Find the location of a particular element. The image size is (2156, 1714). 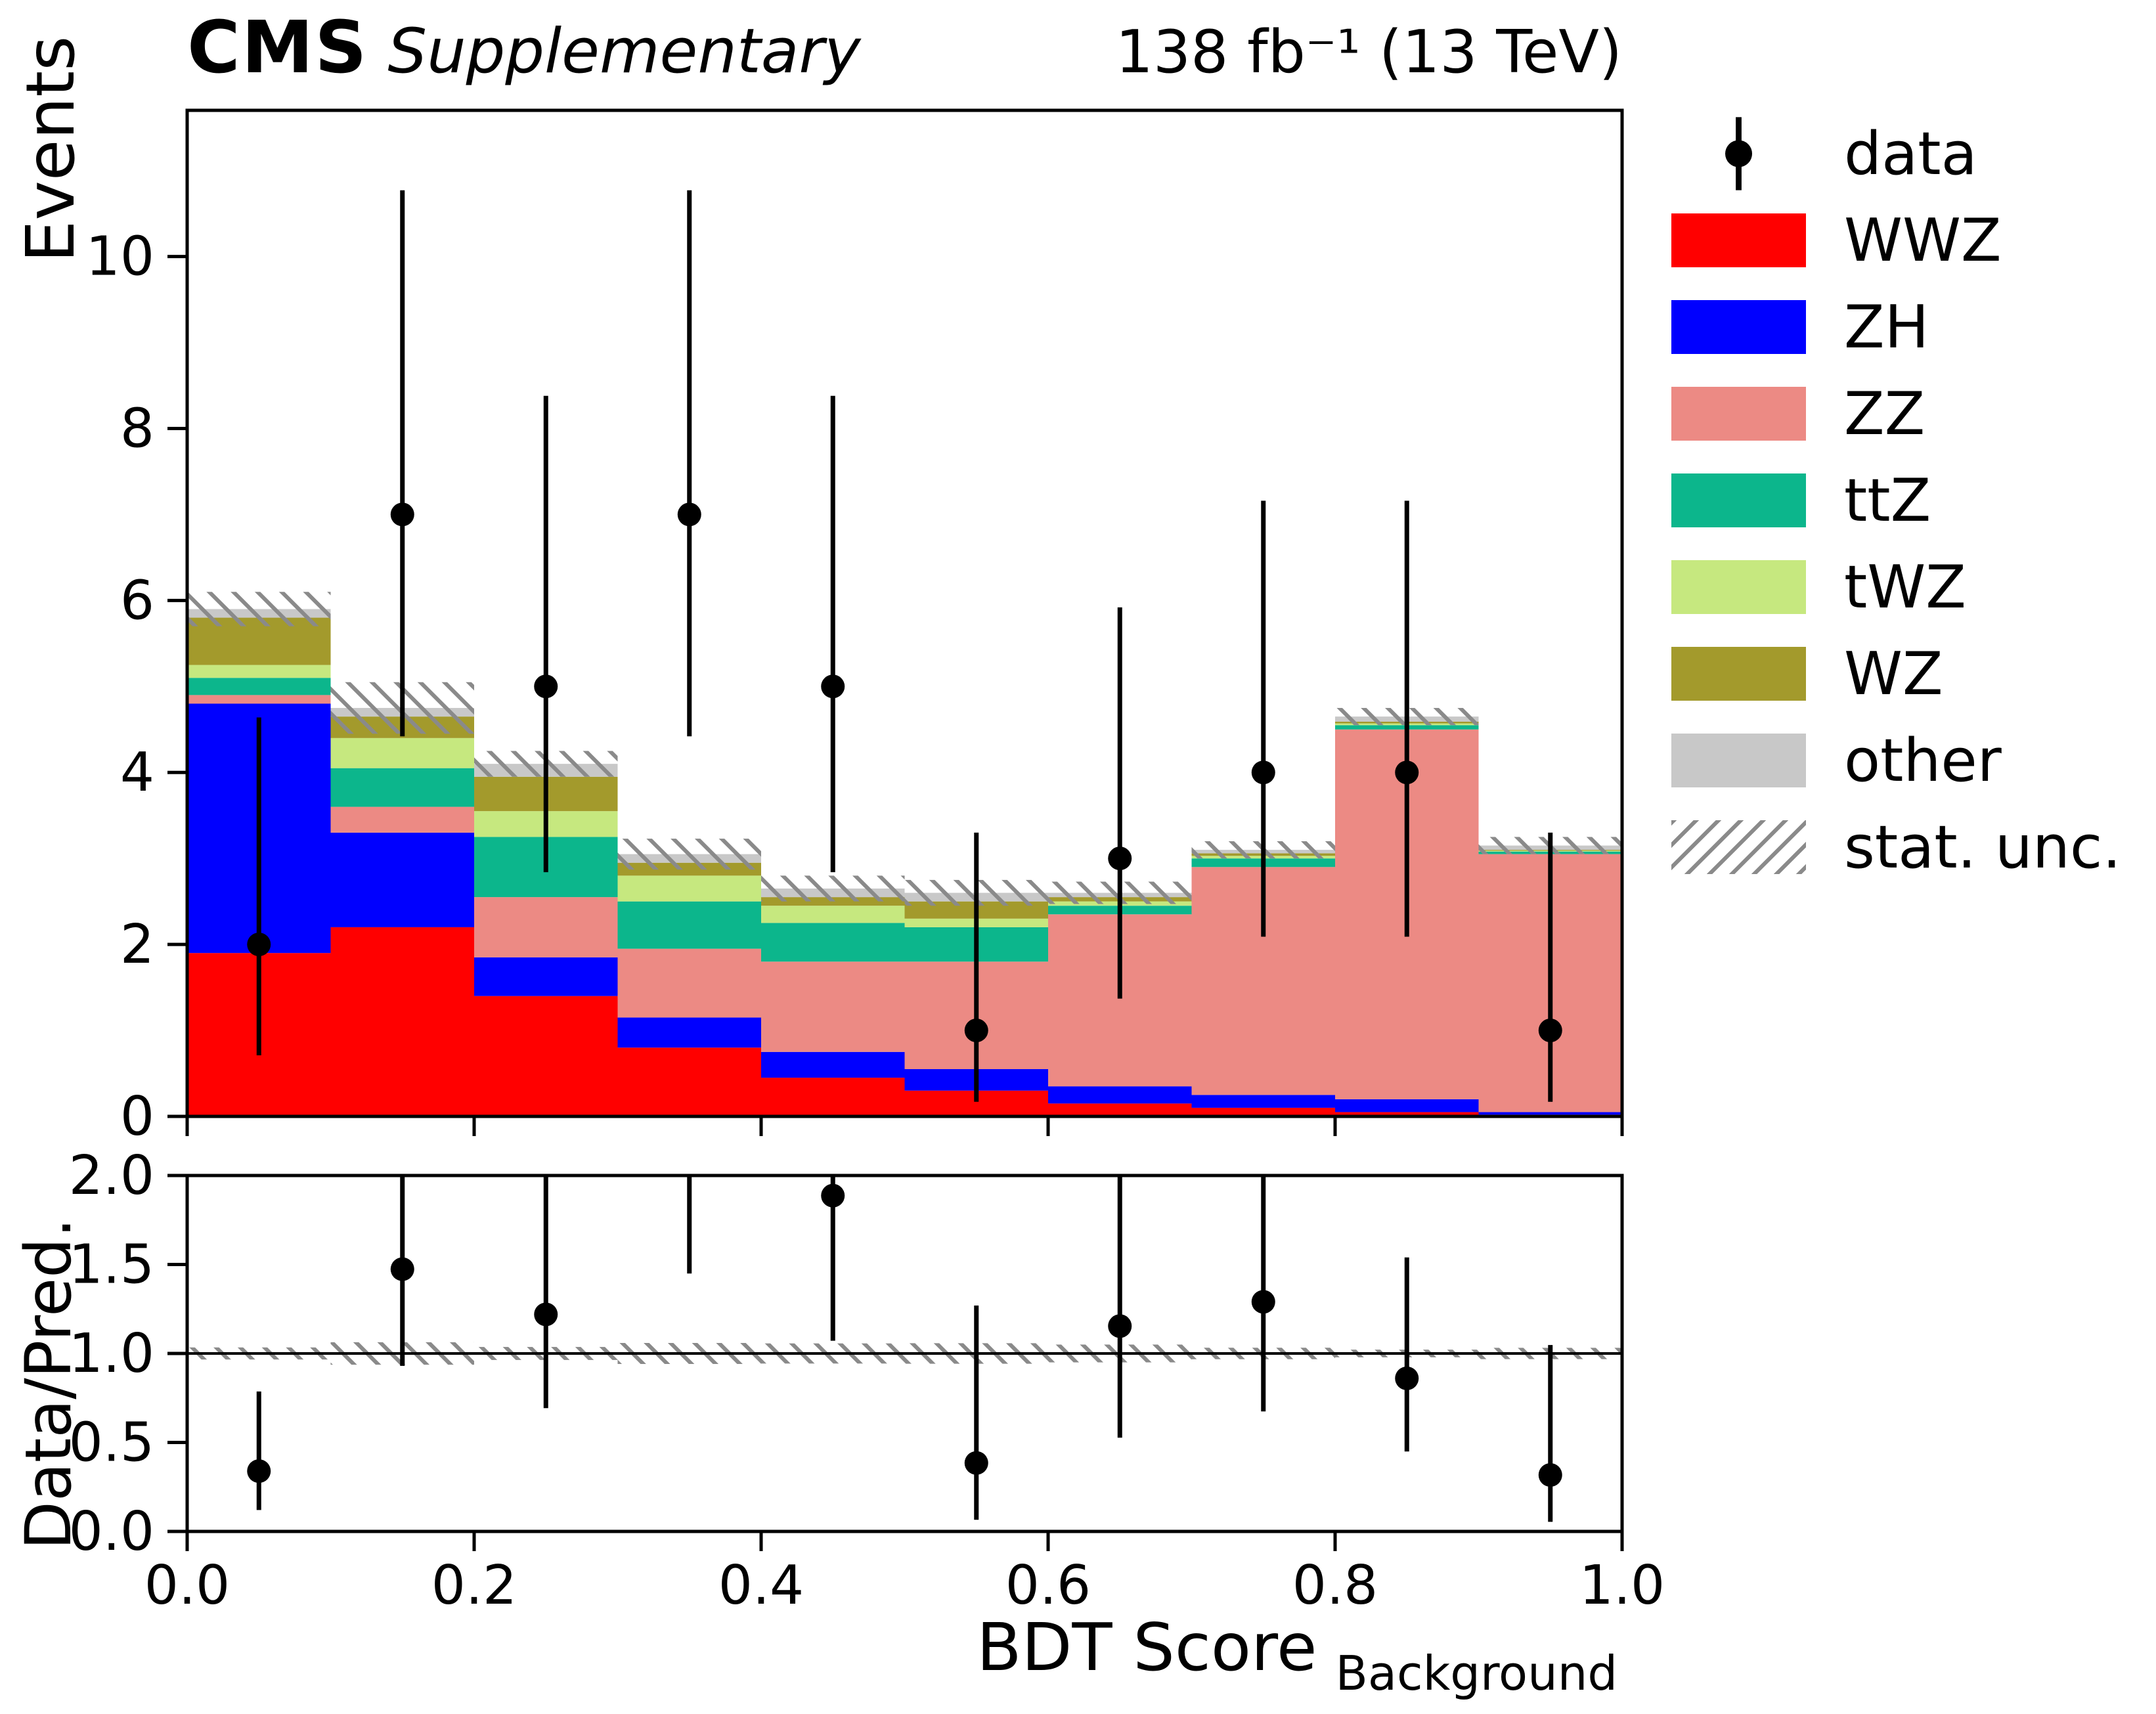

xtick-label: 0.0 is located at coordinates (187, 1585).